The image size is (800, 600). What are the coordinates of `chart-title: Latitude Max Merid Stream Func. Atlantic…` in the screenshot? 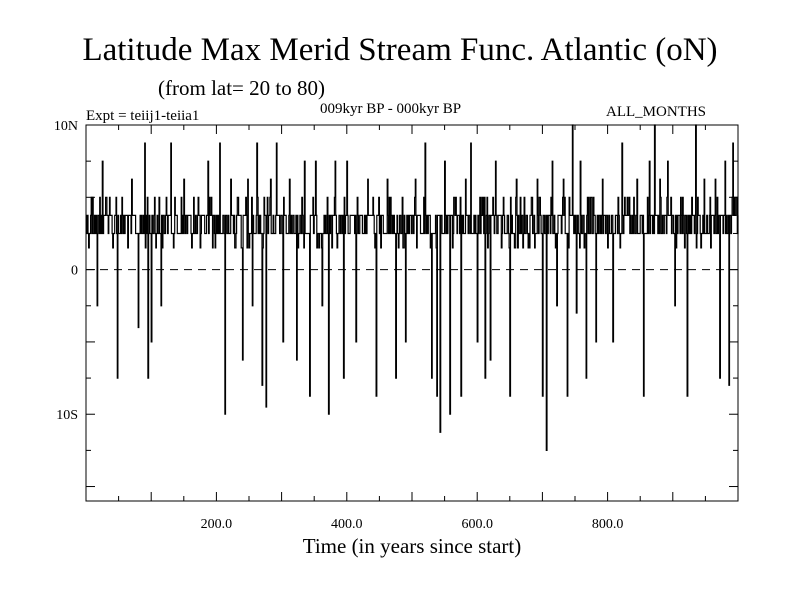 It's located at (400, 50).